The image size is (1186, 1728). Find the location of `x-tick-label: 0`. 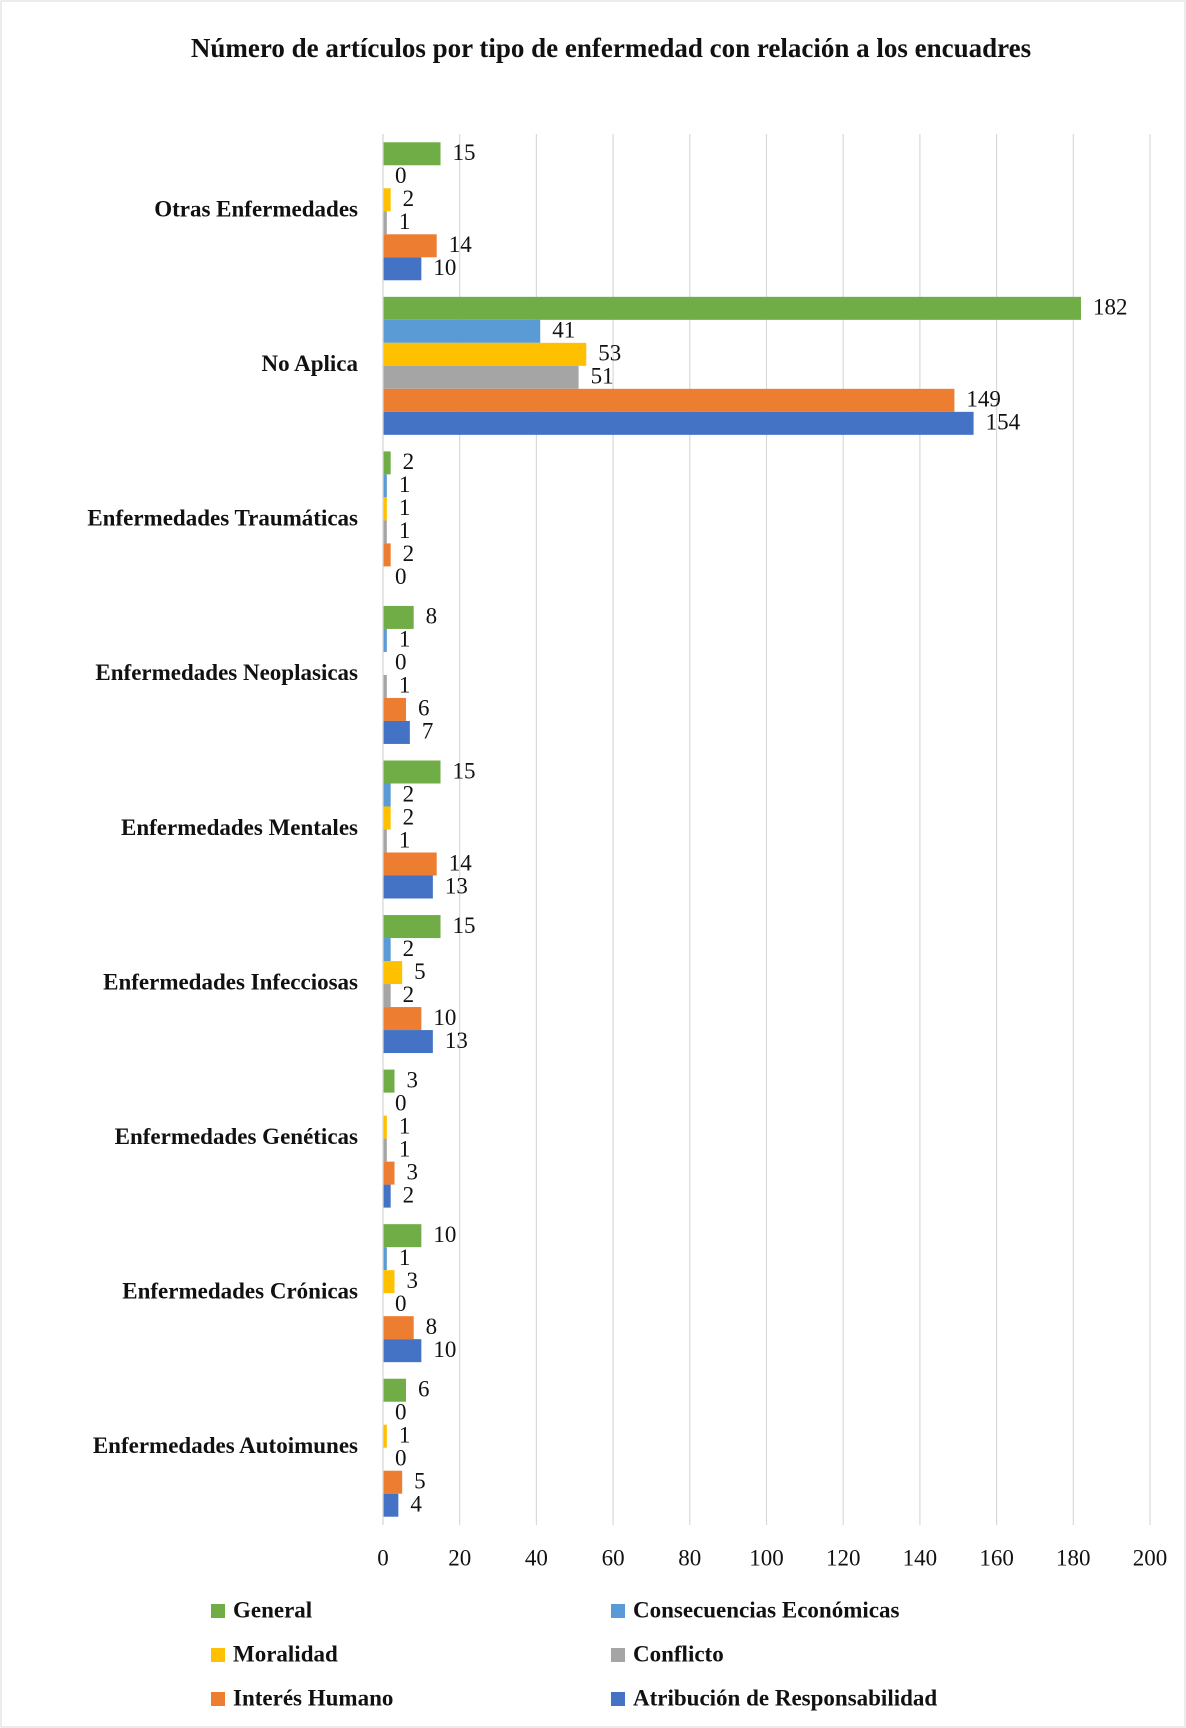

x-tick-label: 0 is located at coordinates (383, 1557).